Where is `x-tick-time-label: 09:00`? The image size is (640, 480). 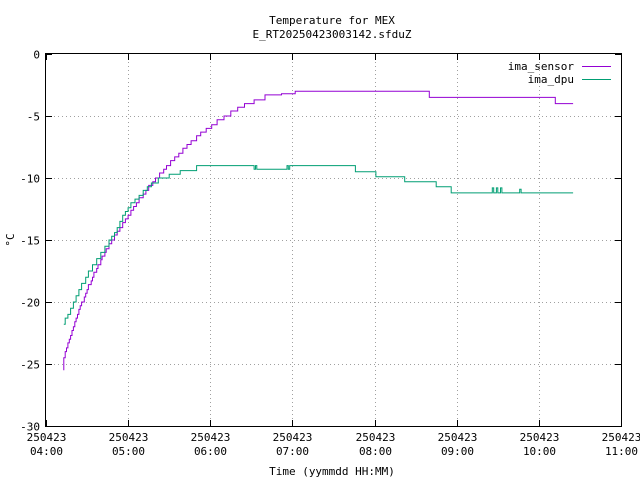 x-tick-time-label: 09:00 is located at coordinates (457, 451).